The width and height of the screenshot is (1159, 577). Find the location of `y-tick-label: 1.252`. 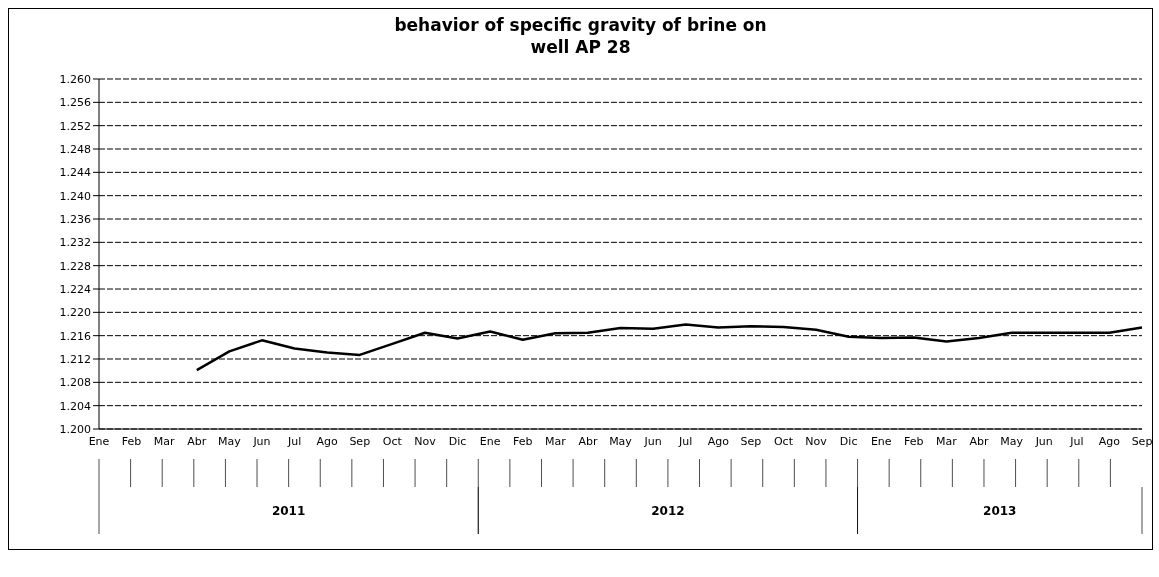

y-tick-label: 1.252 is located at coordinates (75, 126).